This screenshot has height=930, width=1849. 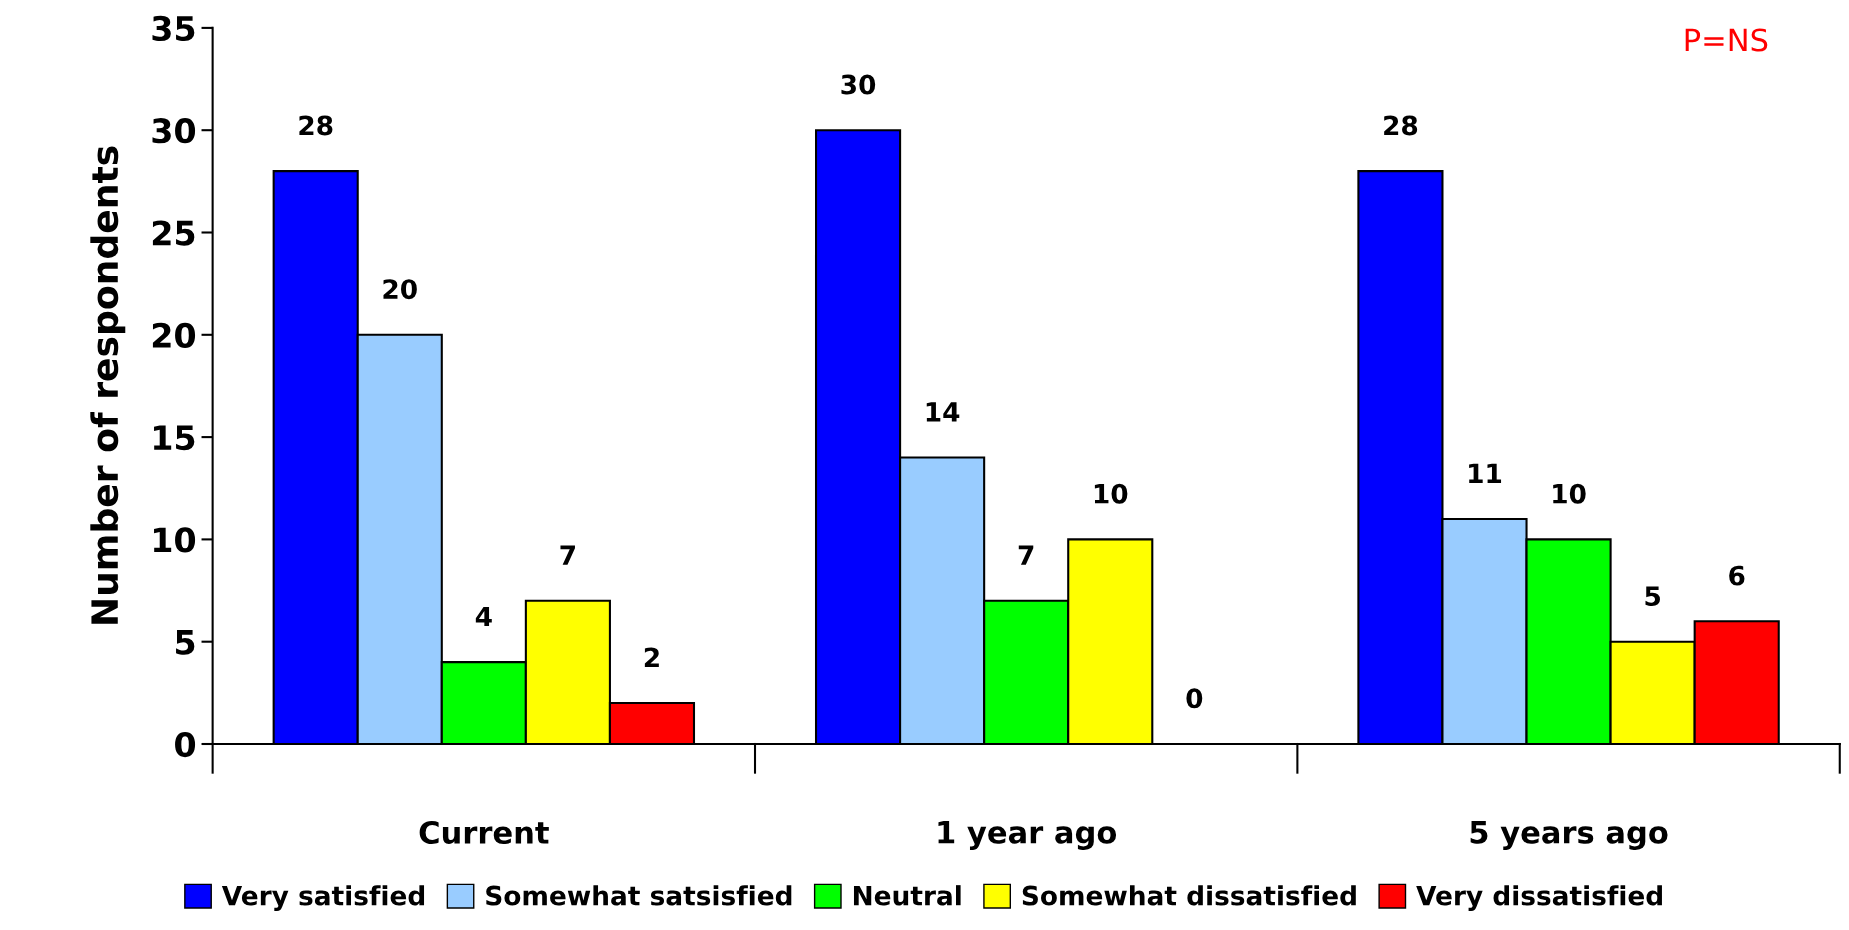 I want to click on data-label: 5, so click(x=1652, y=596).